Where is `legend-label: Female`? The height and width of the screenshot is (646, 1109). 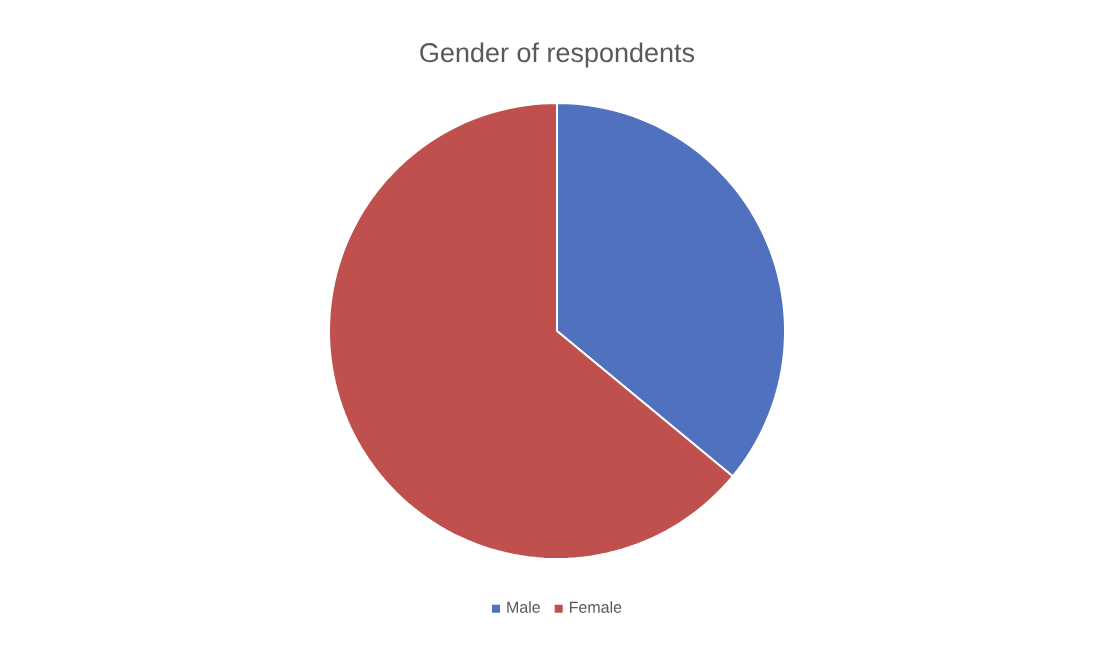 legend-label: Female is located at coordinates (595, 607).